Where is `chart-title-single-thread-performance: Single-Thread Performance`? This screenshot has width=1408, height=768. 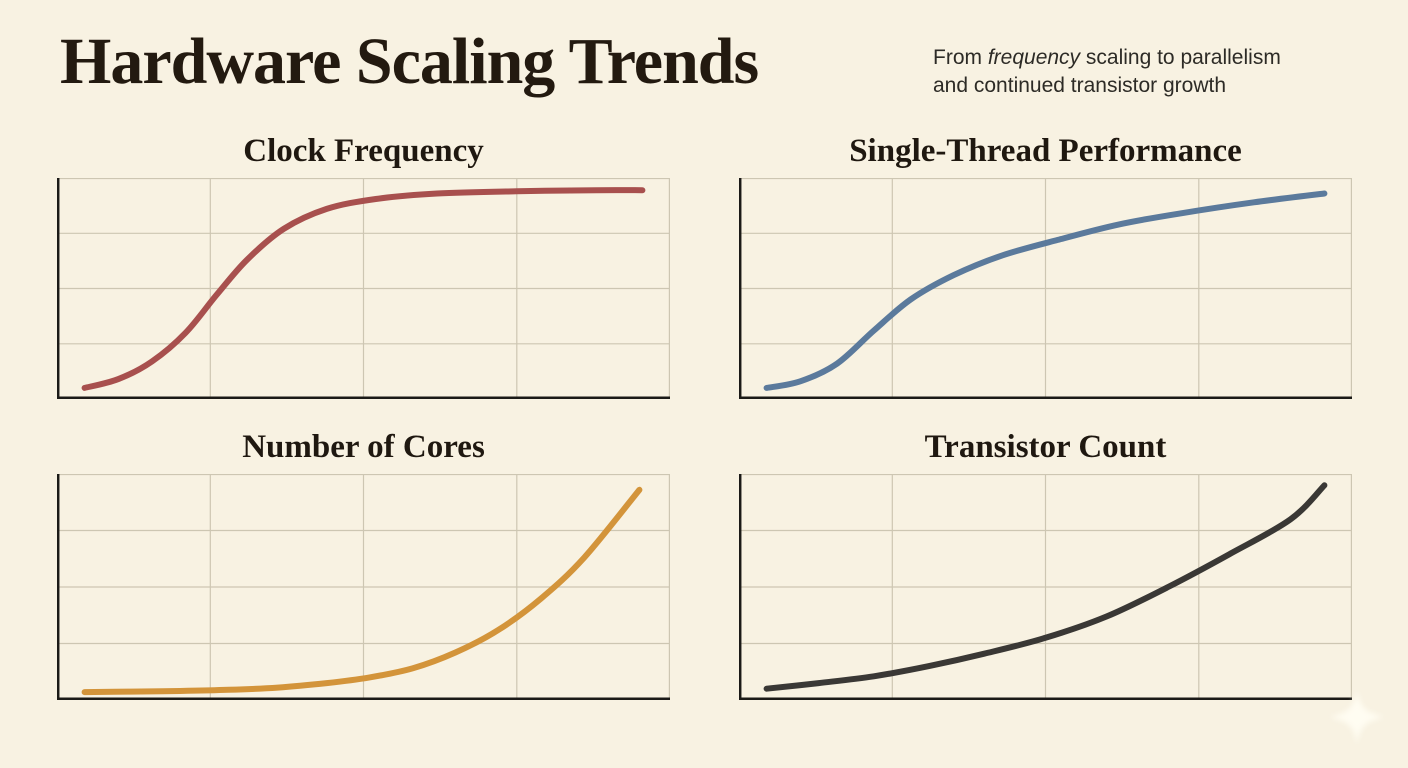 chart-title-single-thread-performance: Single-Thread Performance is located at coordinates (1045, 151).